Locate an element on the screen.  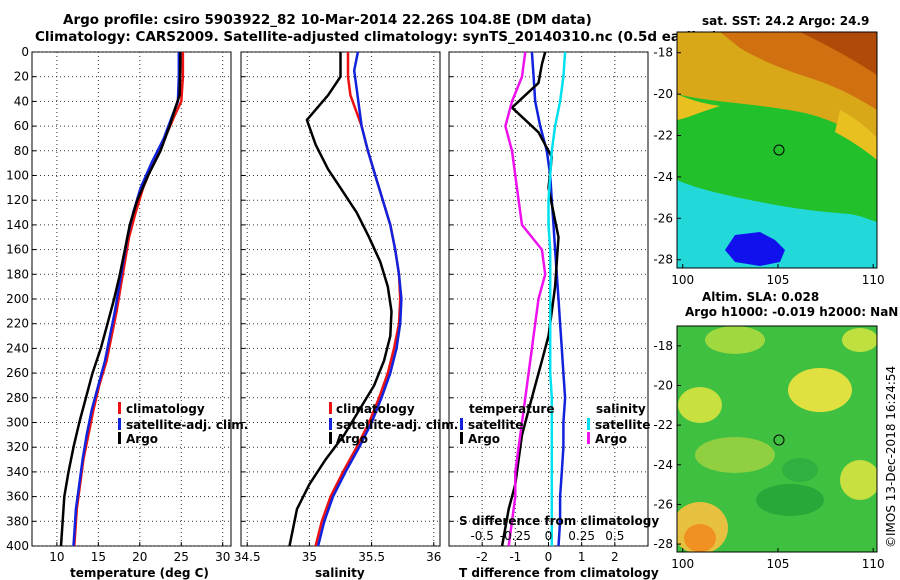
depth-tick-label: 360 is located at coordinates (17, 497).